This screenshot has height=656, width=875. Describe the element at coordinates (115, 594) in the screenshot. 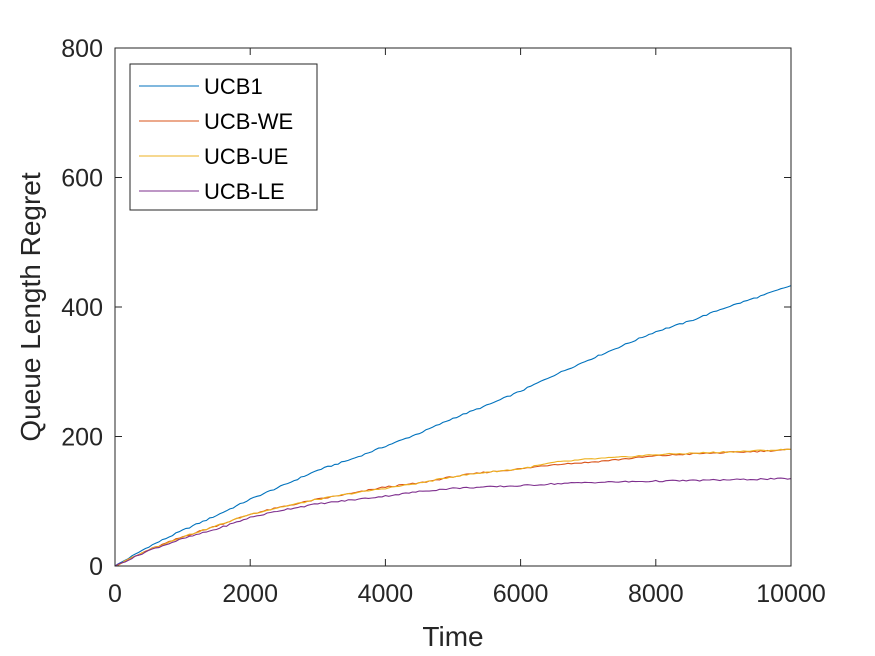

I see `x-tick-label: 0` at that location.